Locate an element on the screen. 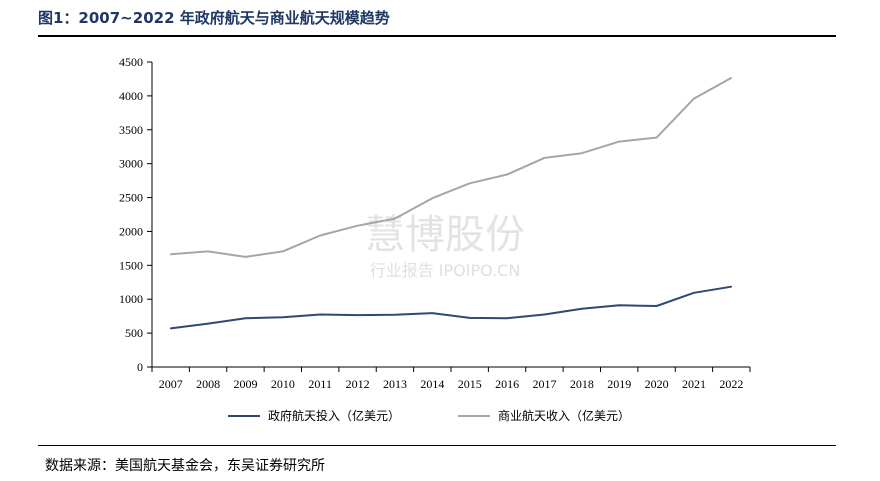  figure-title: 图1：2007~2022 年政府航天与商业航天规模趋势 is located at coordinates (214, 18).